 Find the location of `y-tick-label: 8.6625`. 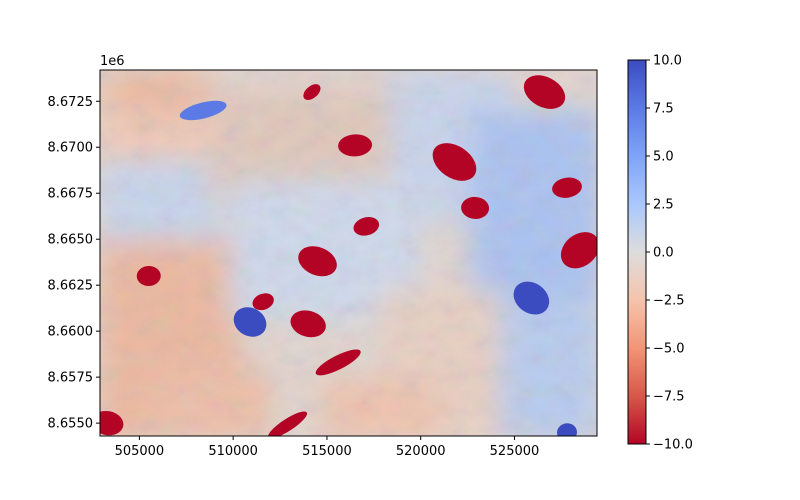

y-tick-label: 8.6625 is located at coordinates (71, 286).